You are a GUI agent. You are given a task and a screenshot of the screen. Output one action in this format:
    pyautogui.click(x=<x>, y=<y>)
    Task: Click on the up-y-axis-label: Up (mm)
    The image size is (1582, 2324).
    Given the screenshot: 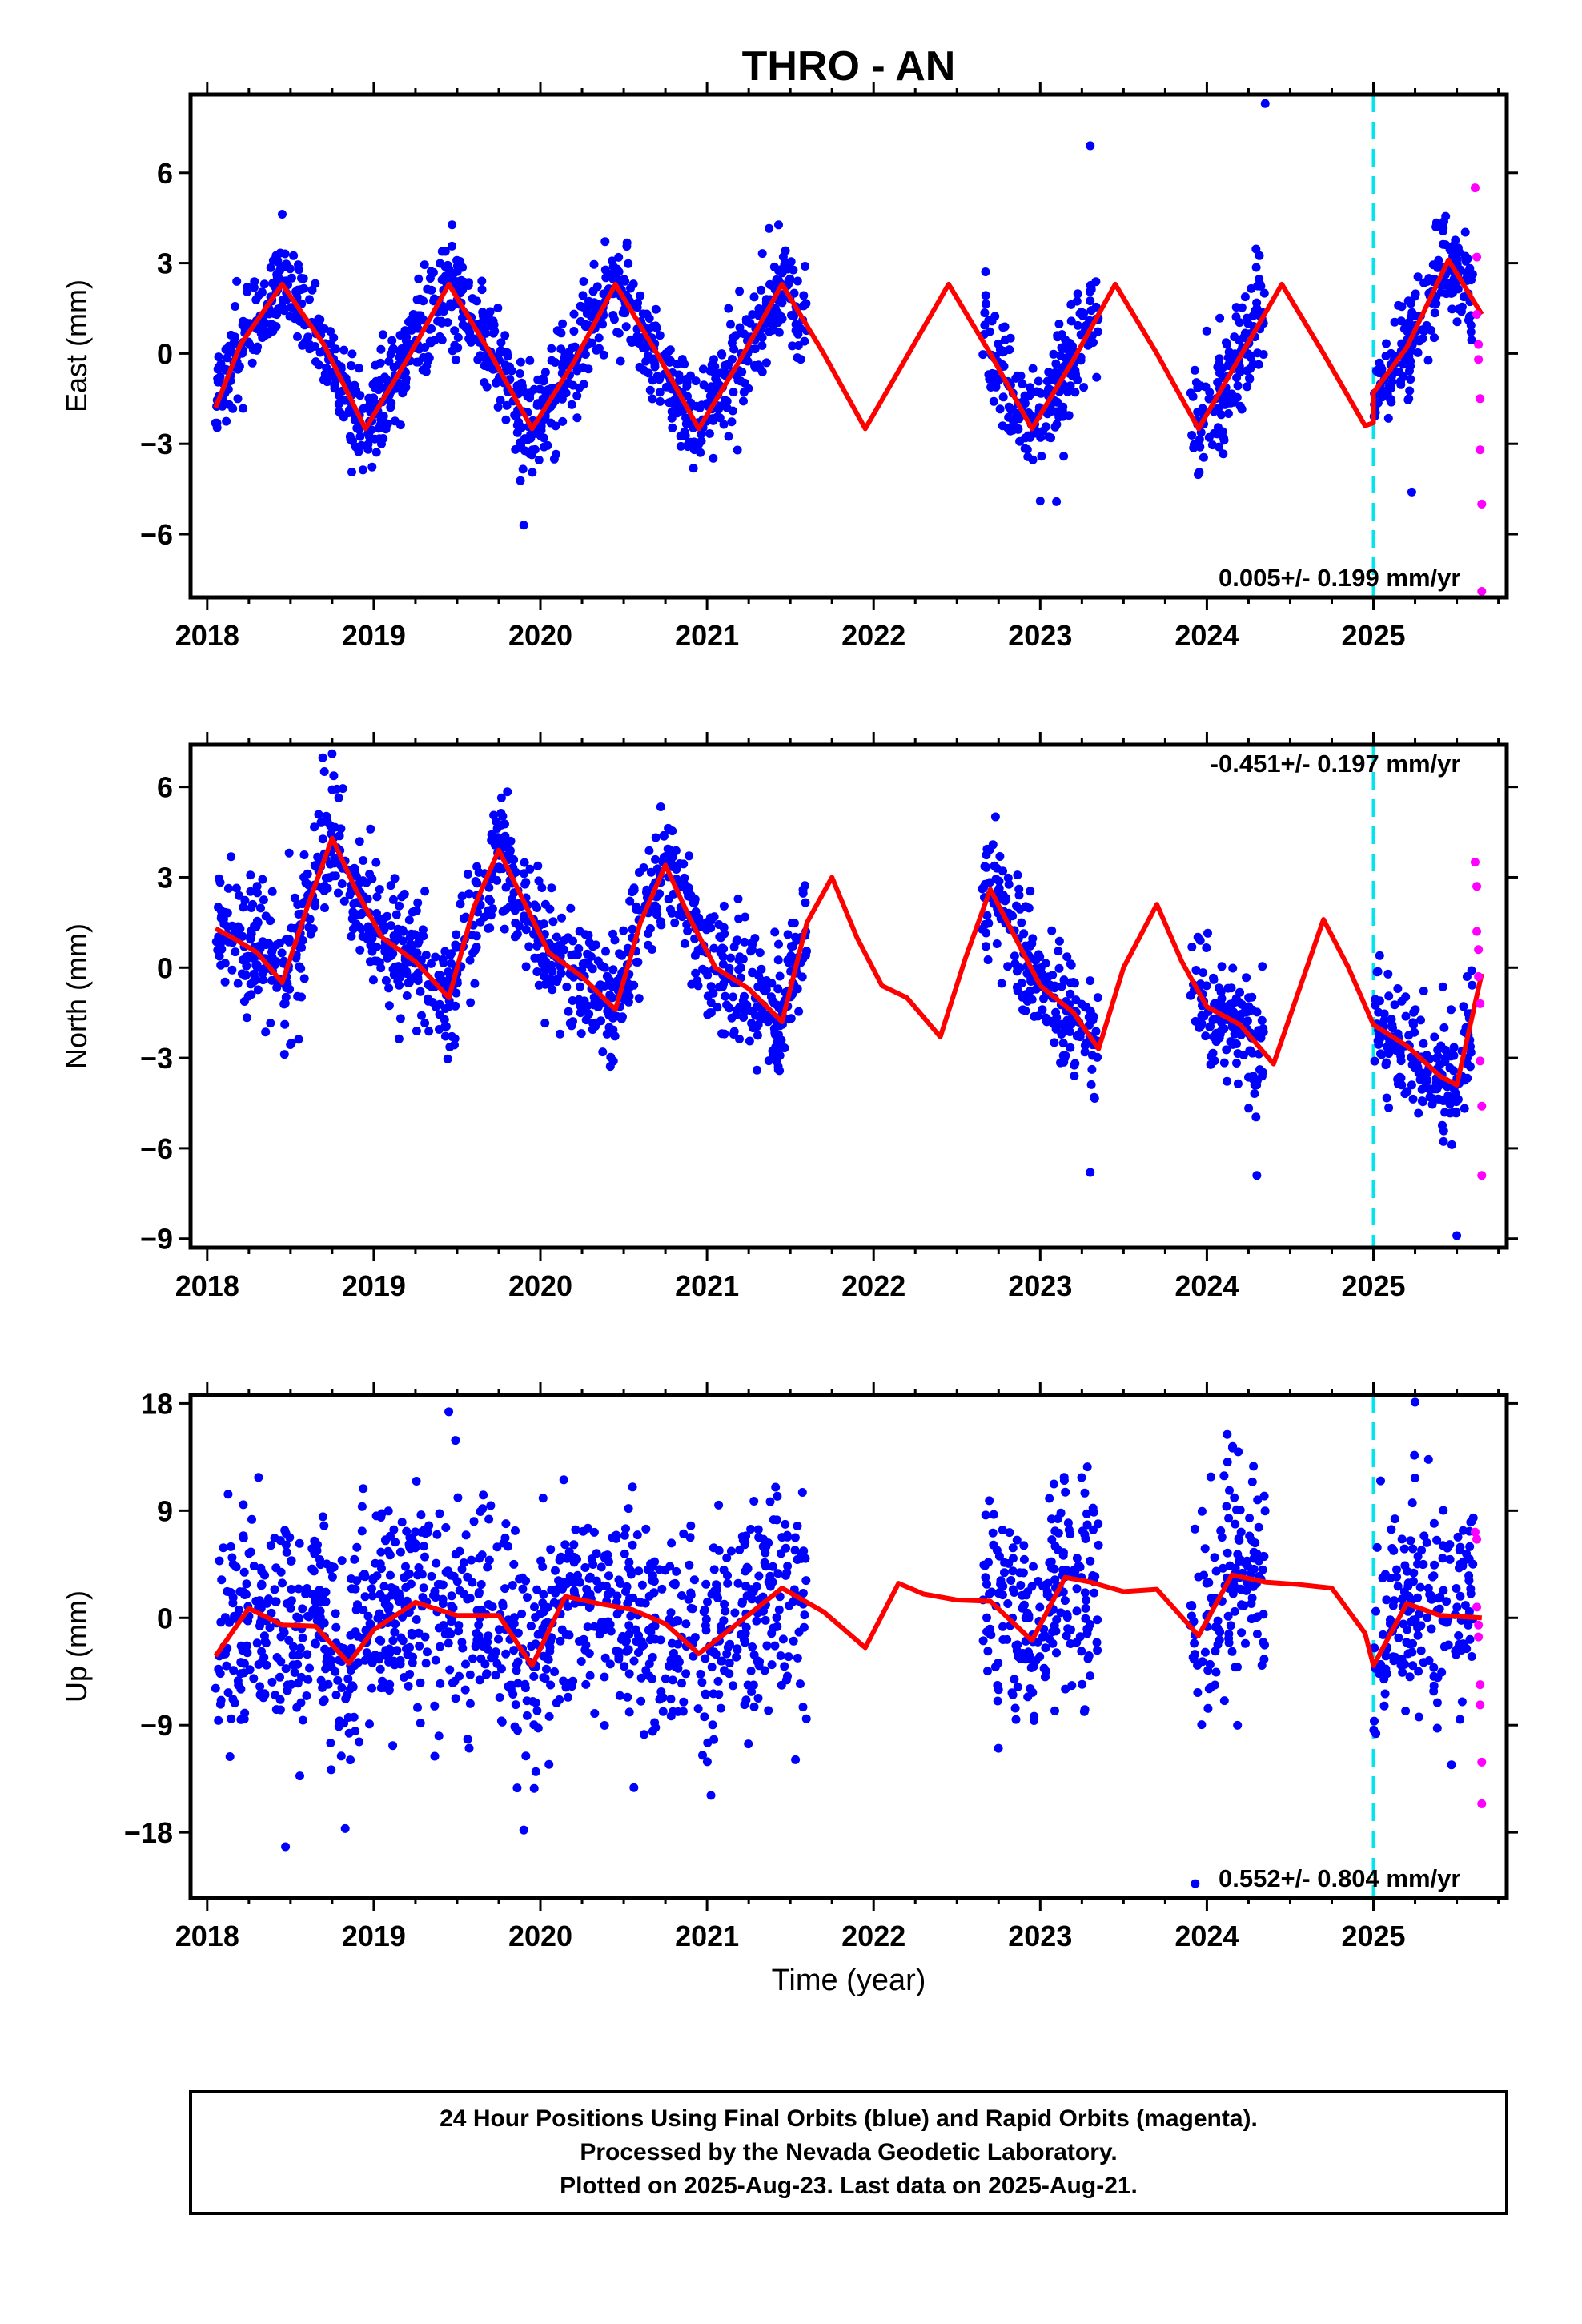 What is the action you would take?
    pyautogui.click(x=76, y=1646)
    